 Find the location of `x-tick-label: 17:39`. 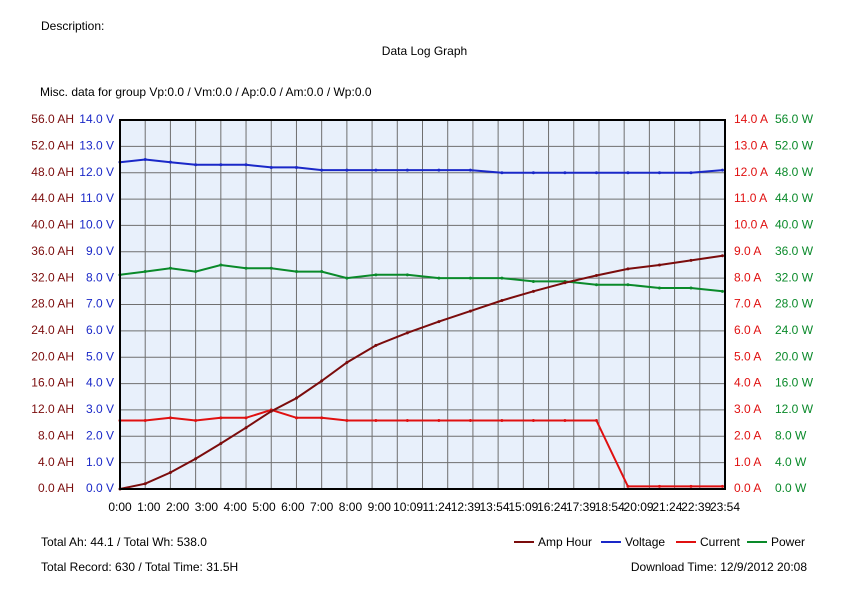

x-tick-label: 17:39 is located at coordinates (581, 507).